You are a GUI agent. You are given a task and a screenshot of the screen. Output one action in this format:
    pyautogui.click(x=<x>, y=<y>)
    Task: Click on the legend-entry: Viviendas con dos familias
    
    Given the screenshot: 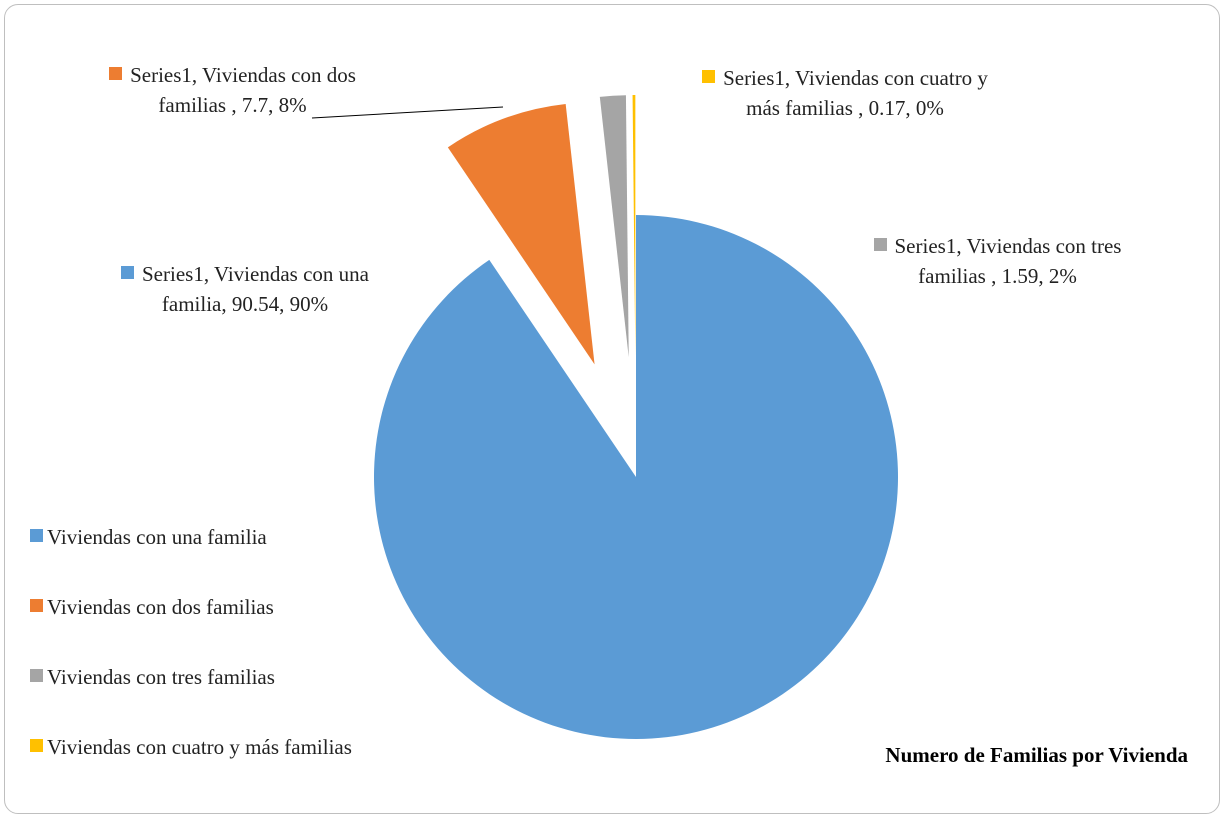 What is the action you would take?
    pyautogui.click(x=205, y=607)
    